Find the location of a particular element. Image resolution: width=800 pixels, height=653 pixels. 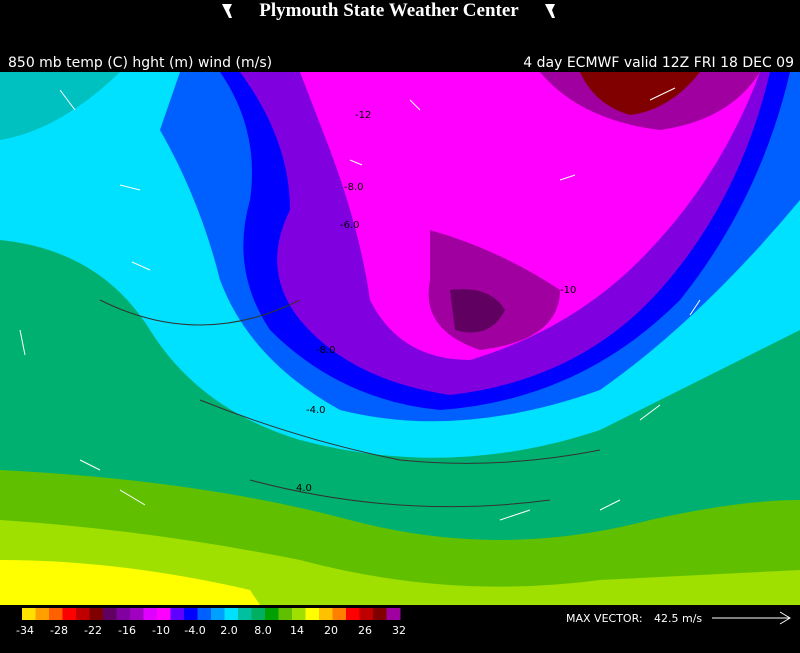

max-vector-value: 42.5 m/s is located at coordinates (678, 618).